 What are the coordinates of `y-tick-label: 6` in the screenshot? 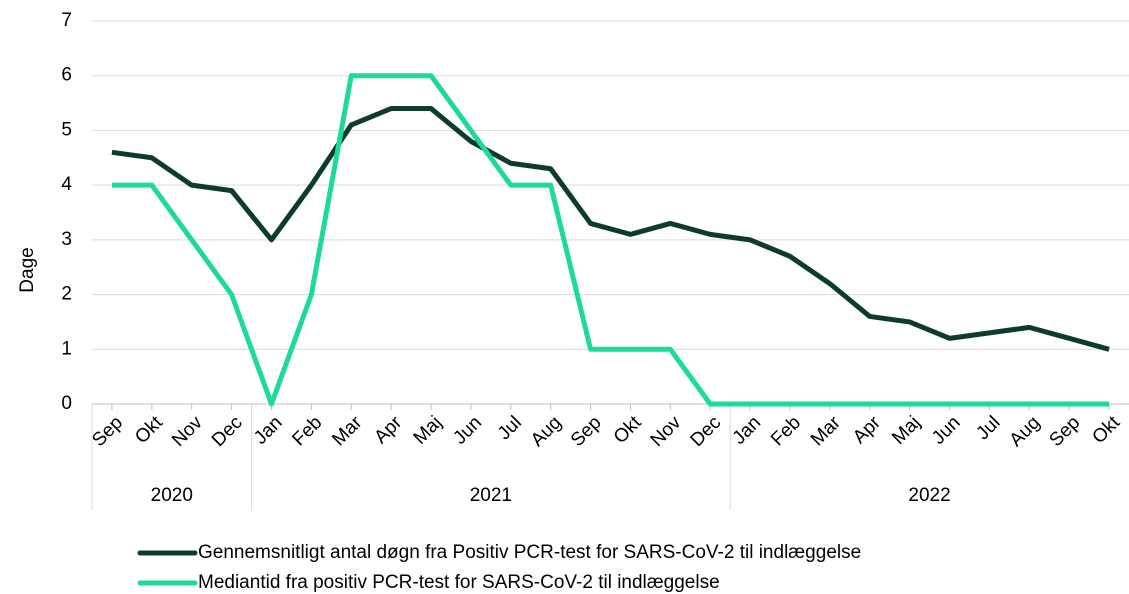 It's located at (66, 75).